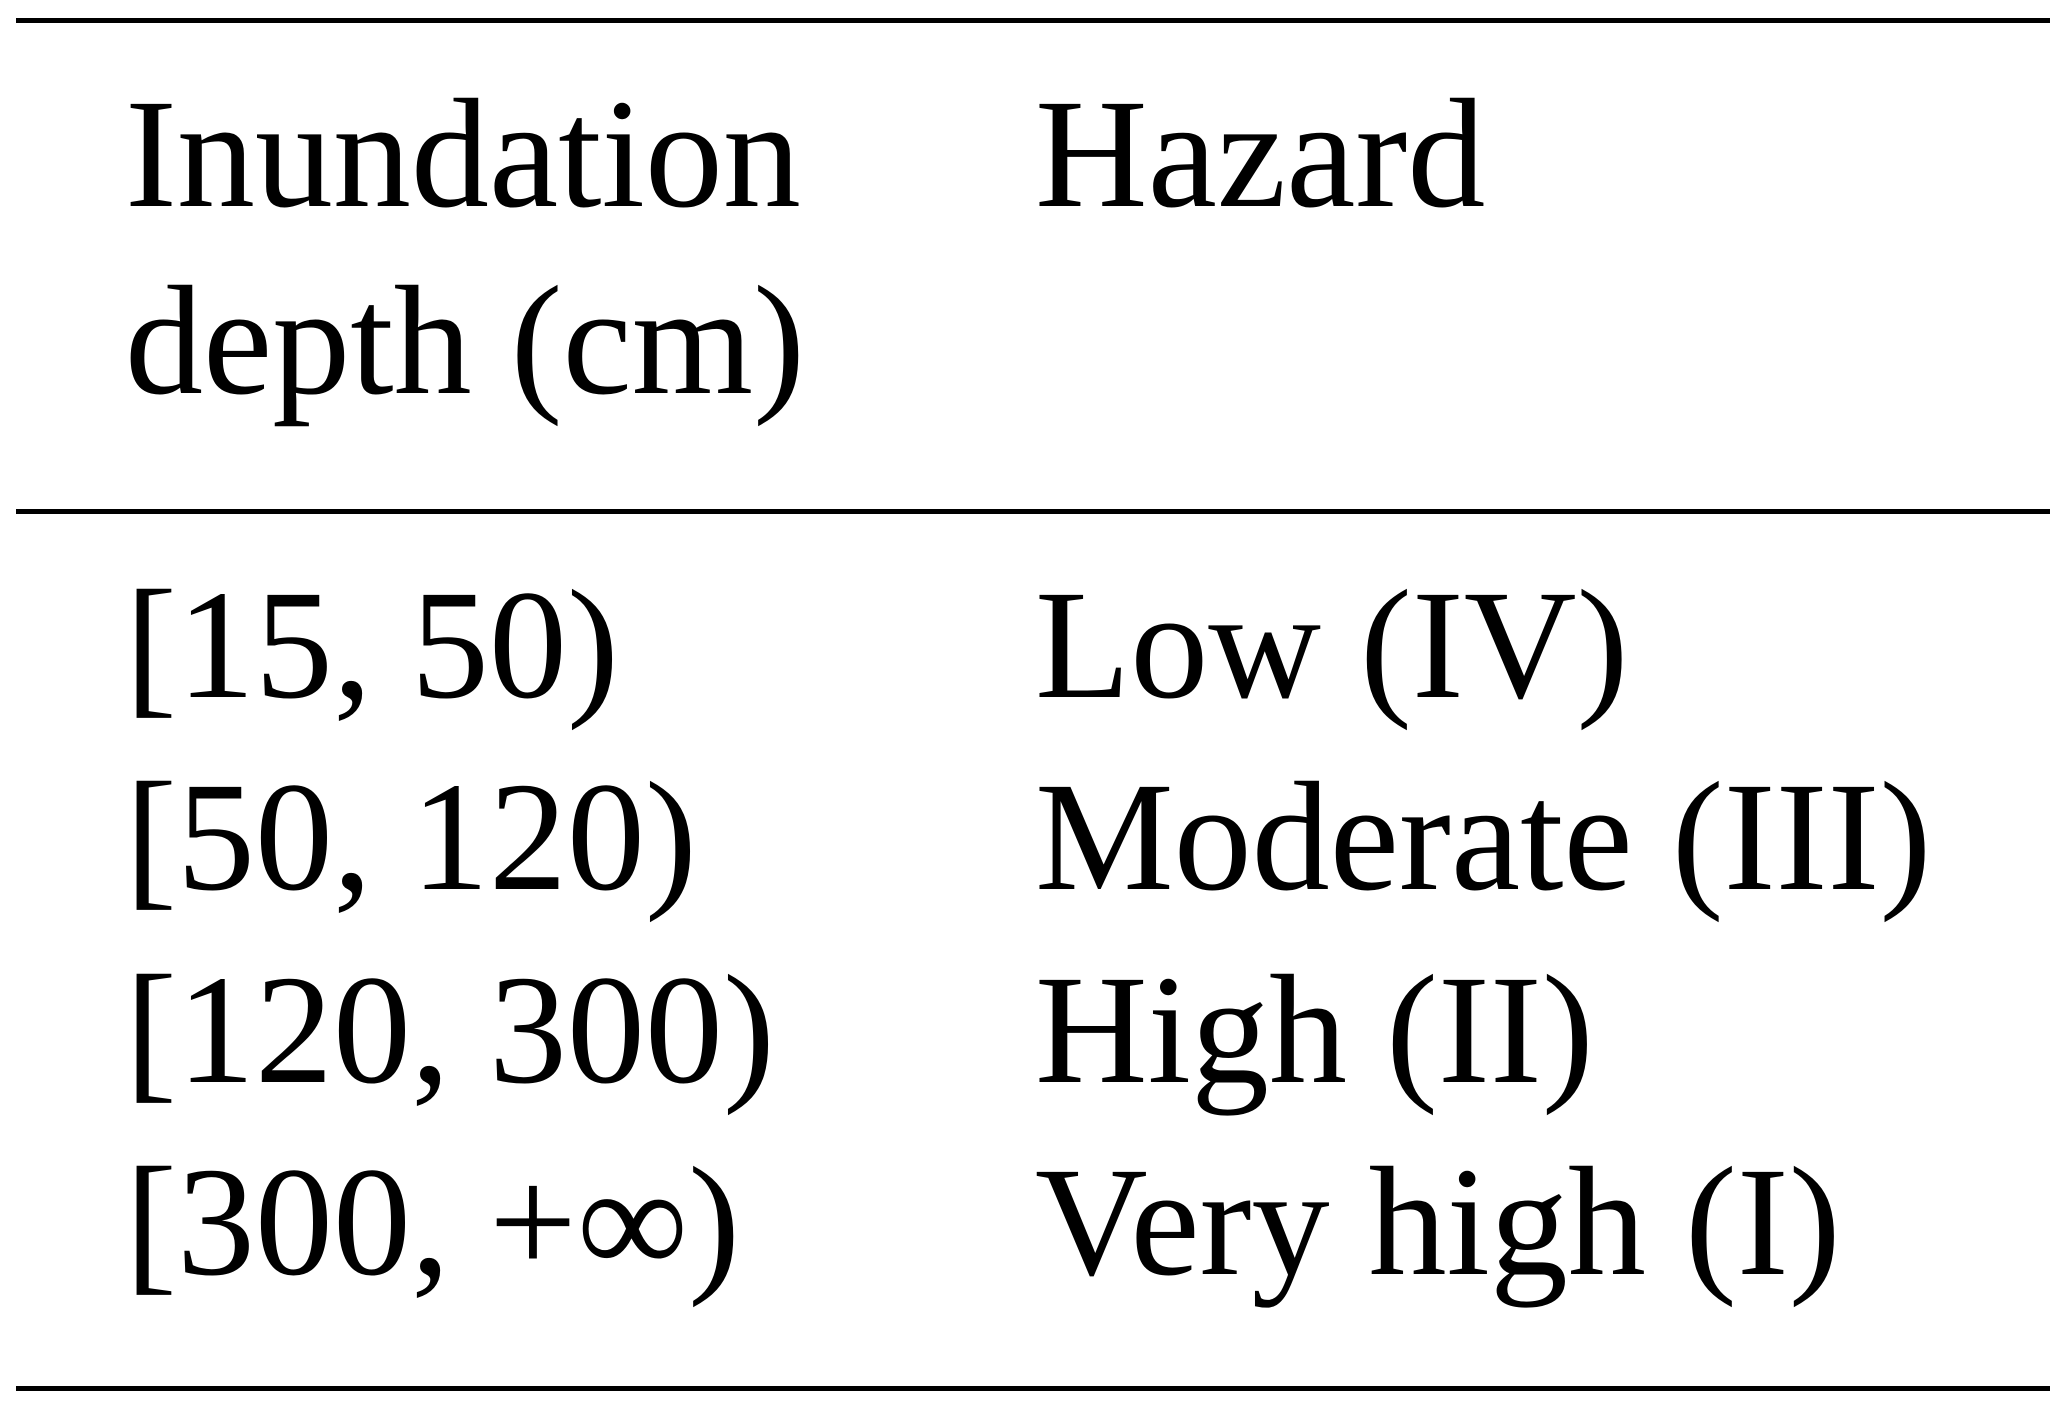 Image resolution: width=2067 pixels, height=1412 pixels. Describe the element at coordinates (1033, 1388) in the screenshot. I see `bottom-rule` at that location.